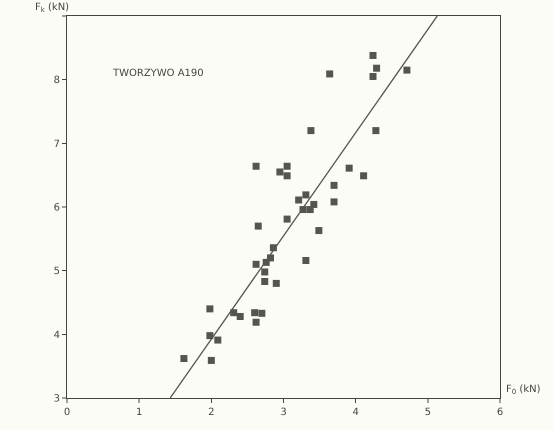  I want to click on x-axis-title: F$_{0}$ (kN), so click(523, 390).